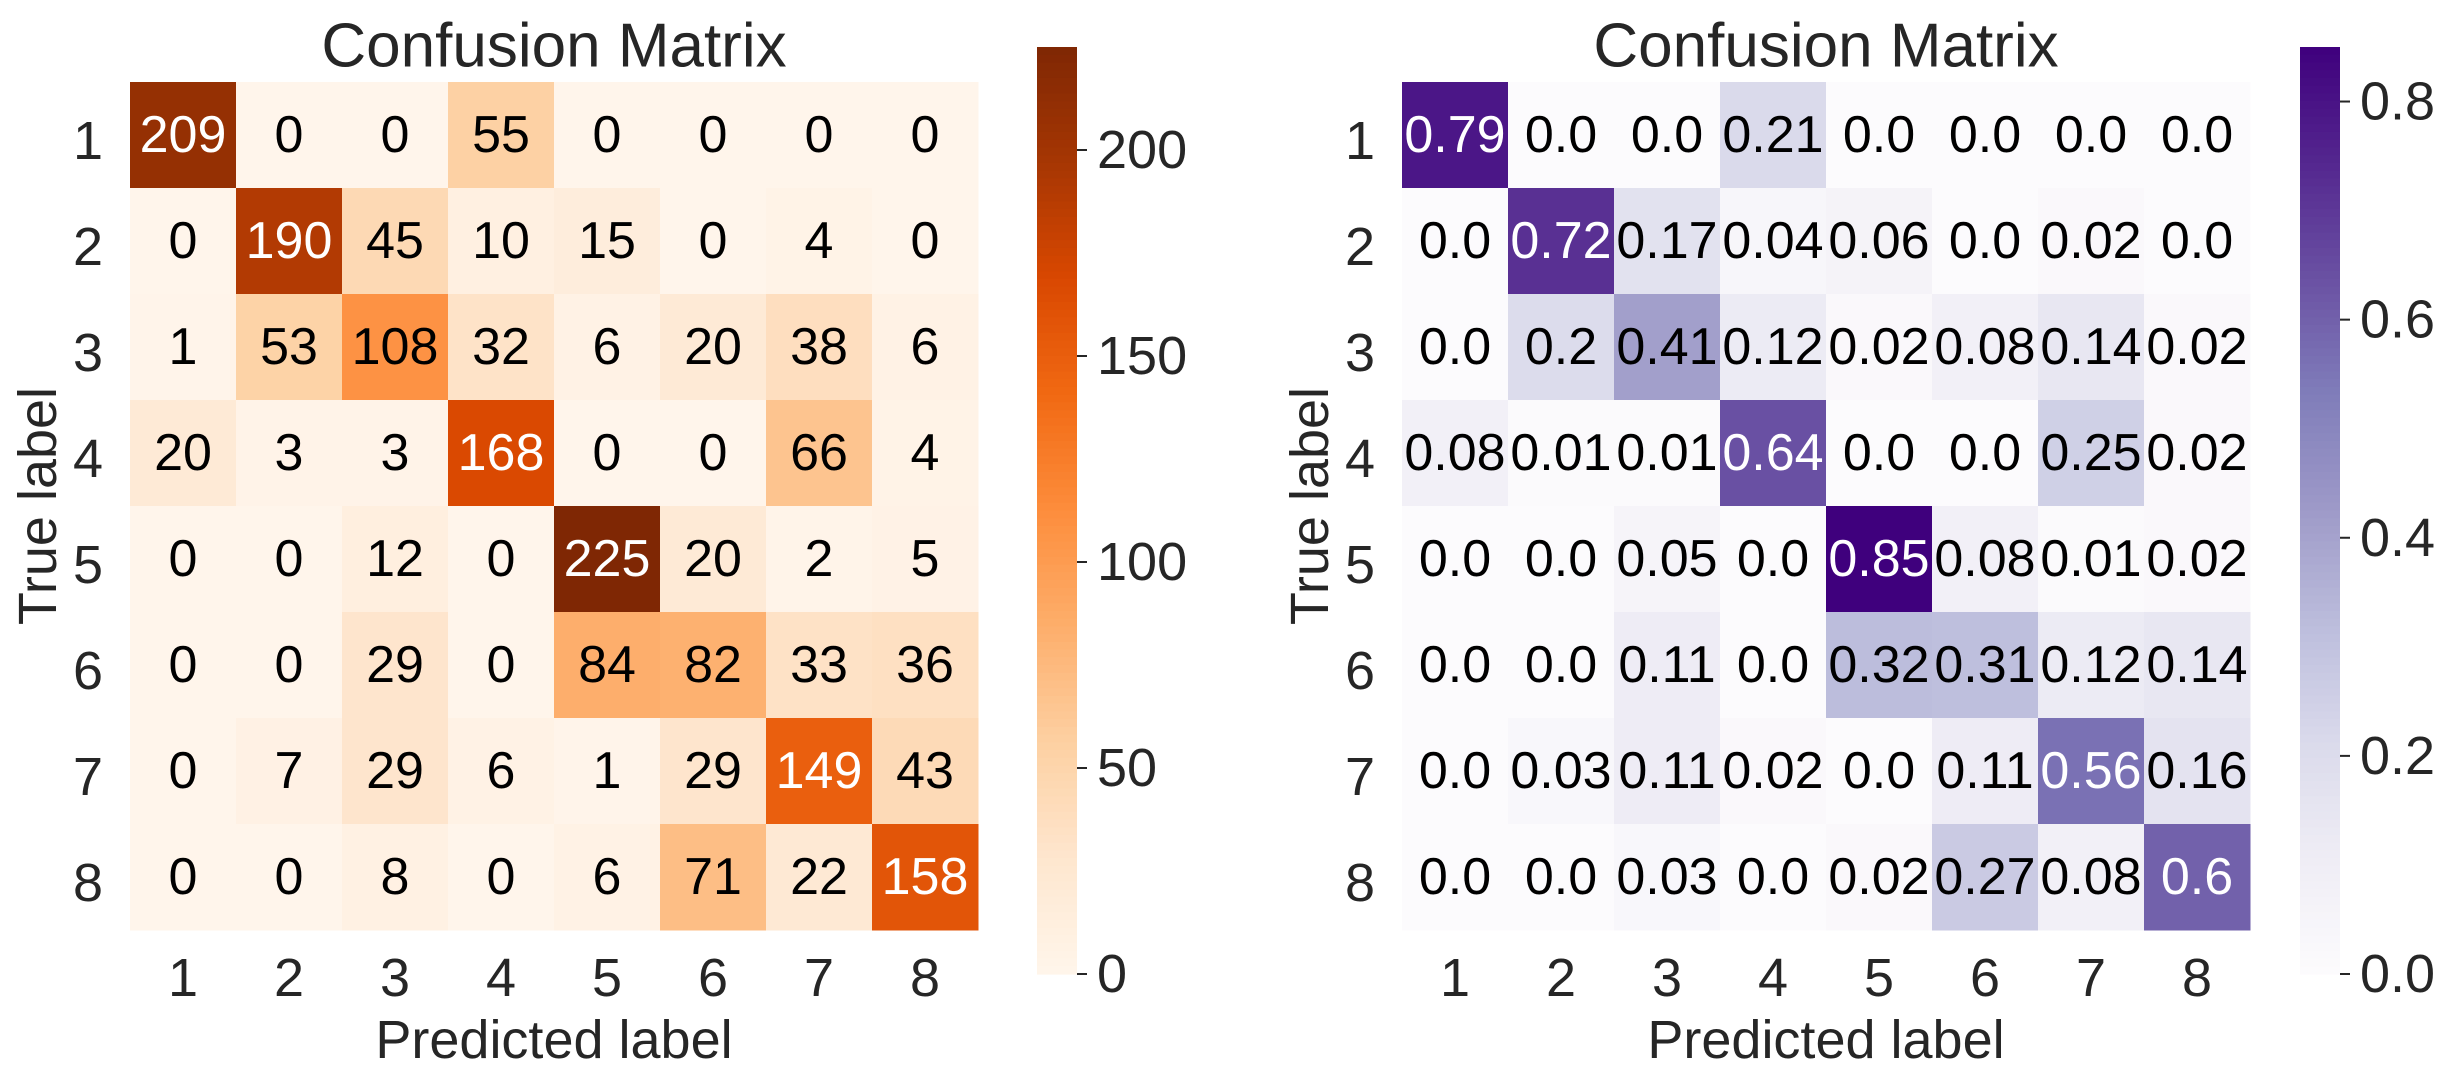 This screenshot has height=1088, width=2461. Describe the element at coordinates (2397, 320) in the screenshot. I see `colorbar-tick-label: 0.6` at that location.